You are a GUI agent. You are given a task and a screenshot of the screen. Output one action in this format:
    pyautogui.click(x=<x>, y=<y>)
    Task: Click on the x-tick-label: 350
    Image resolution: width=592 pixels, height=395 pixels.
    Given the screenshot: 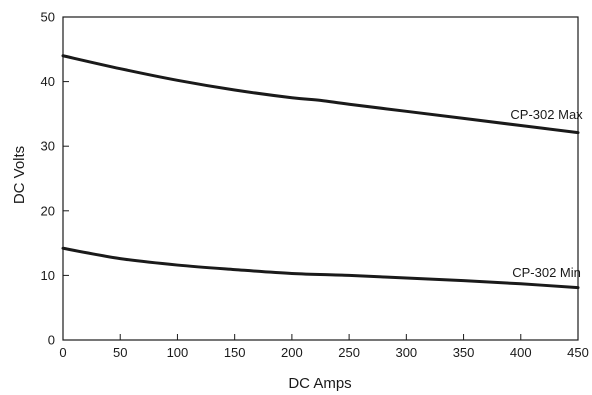 What is the action you would take?
    pyautogui.click(x=464, y=352)
    